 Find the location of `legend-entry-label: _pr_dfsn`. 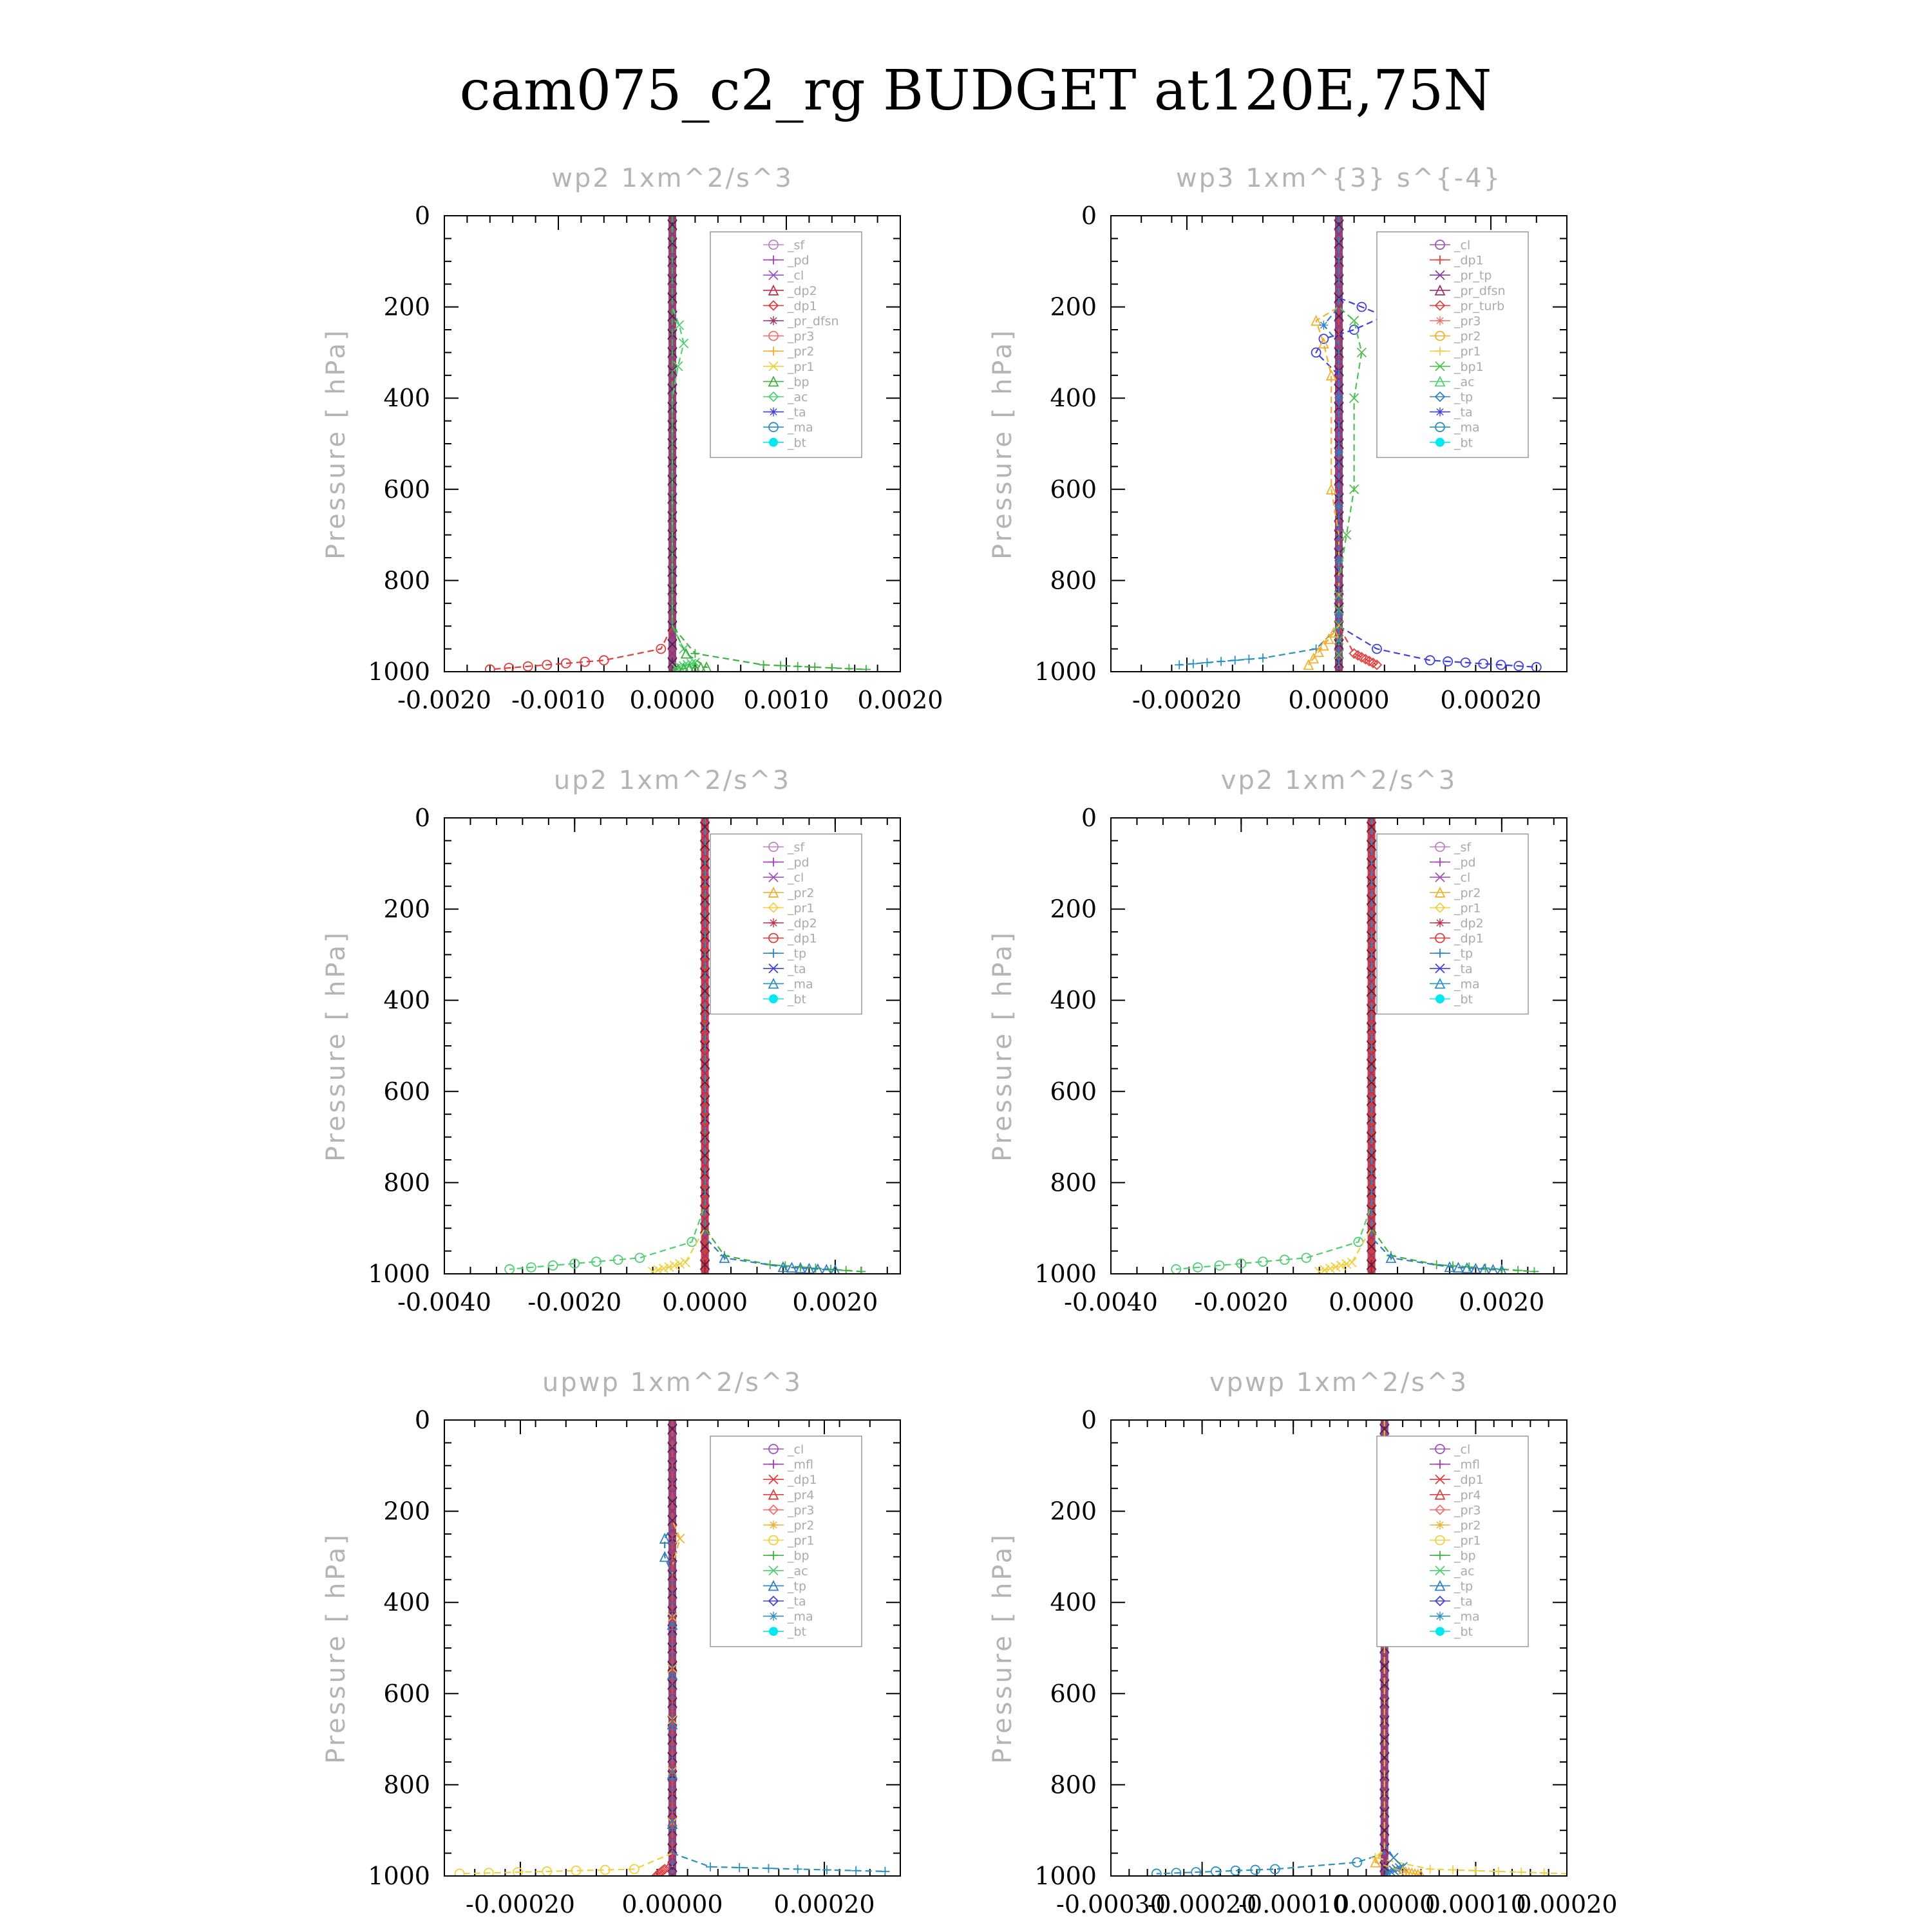

legend-entry-label: _pr_dfsn is located at coordinates (1480, 291).